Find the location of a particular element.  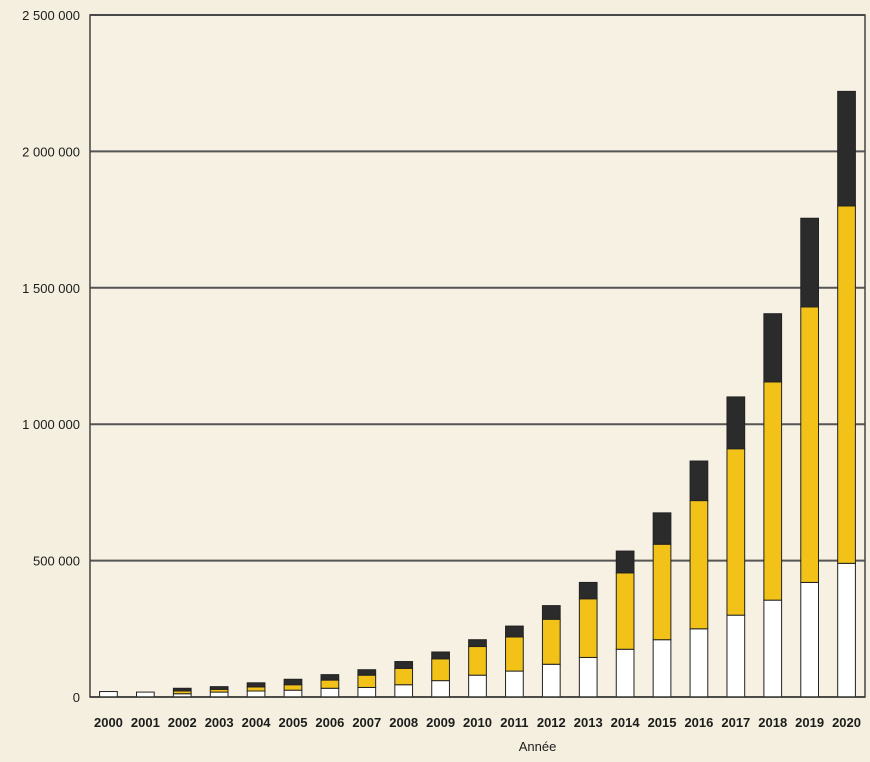

x-tick-label: 2019 is located at coordinates (809, 722).